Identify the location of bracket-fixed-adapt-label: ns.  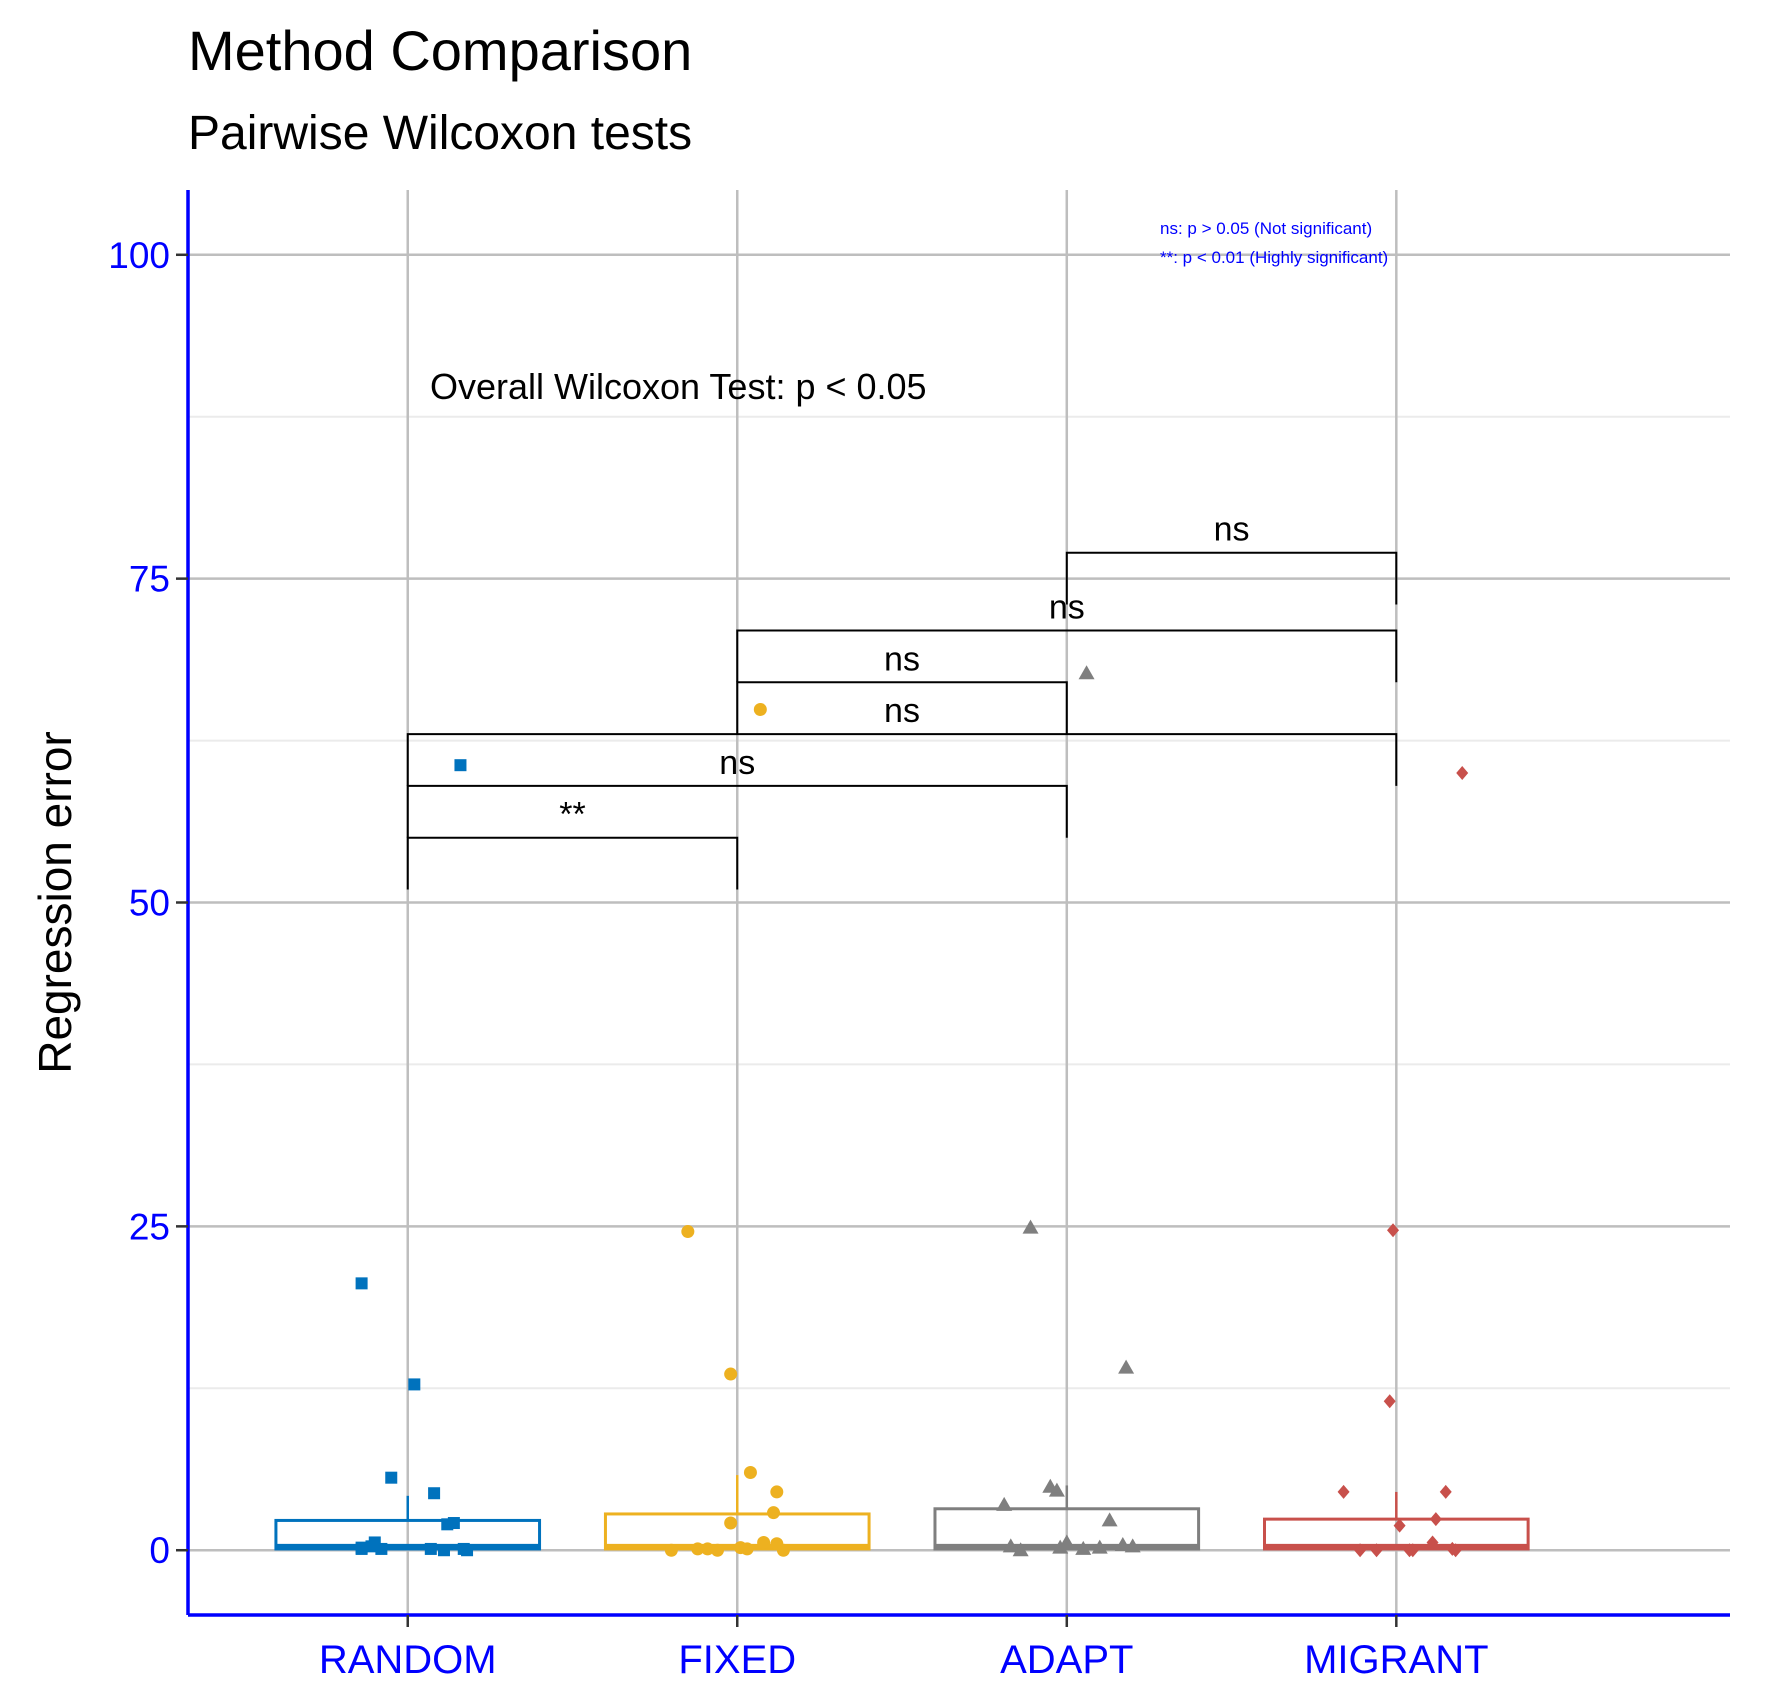
(902, 659).